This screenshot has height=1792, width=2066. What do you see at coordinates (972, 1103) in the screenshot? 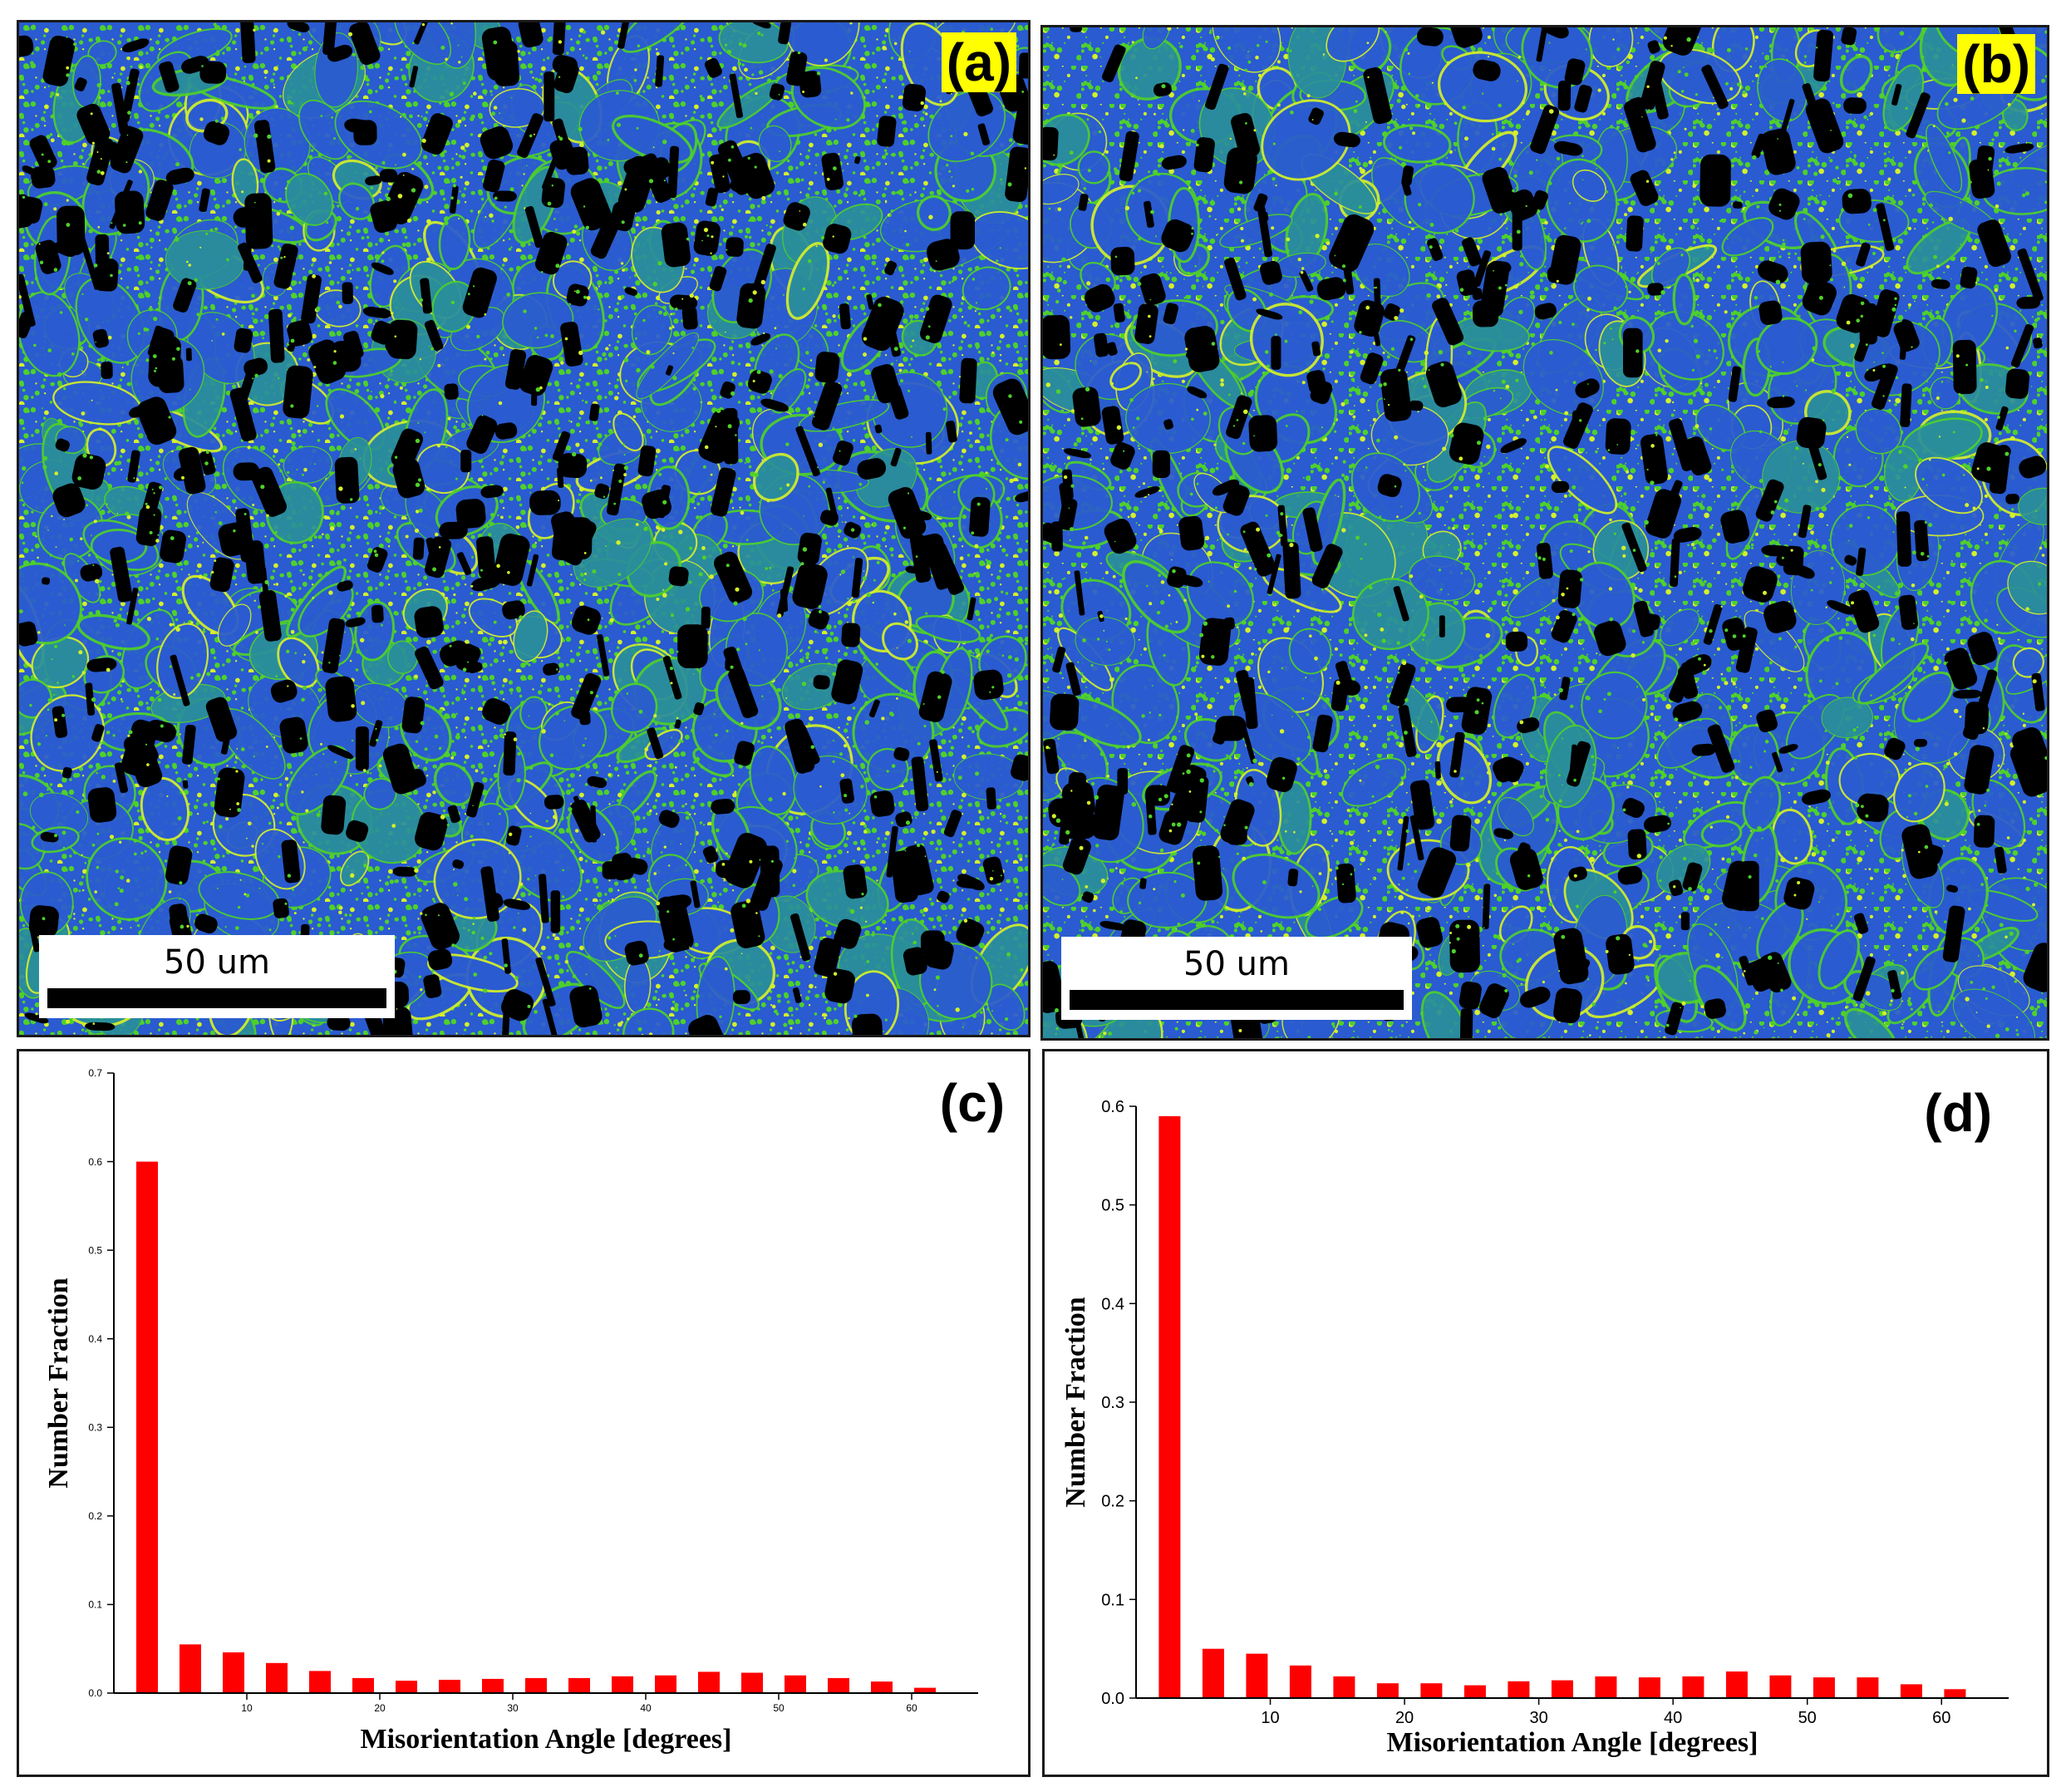
I see `panel-label-c: (c)` at bounding box center [972, 1103].